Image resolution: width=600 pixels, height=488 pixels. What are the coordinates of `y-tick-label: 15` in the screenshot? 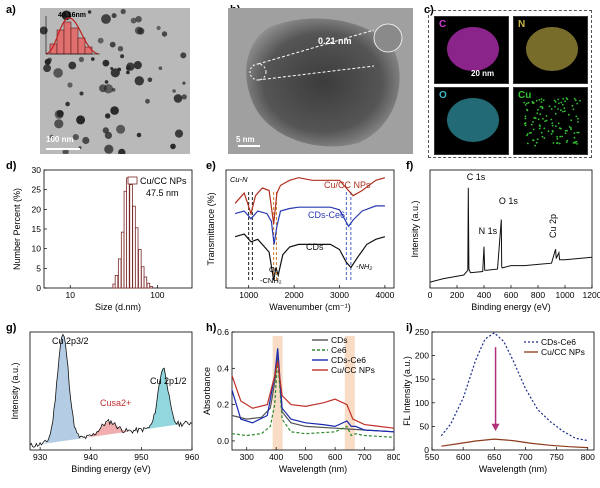 It's located at (37, 229).